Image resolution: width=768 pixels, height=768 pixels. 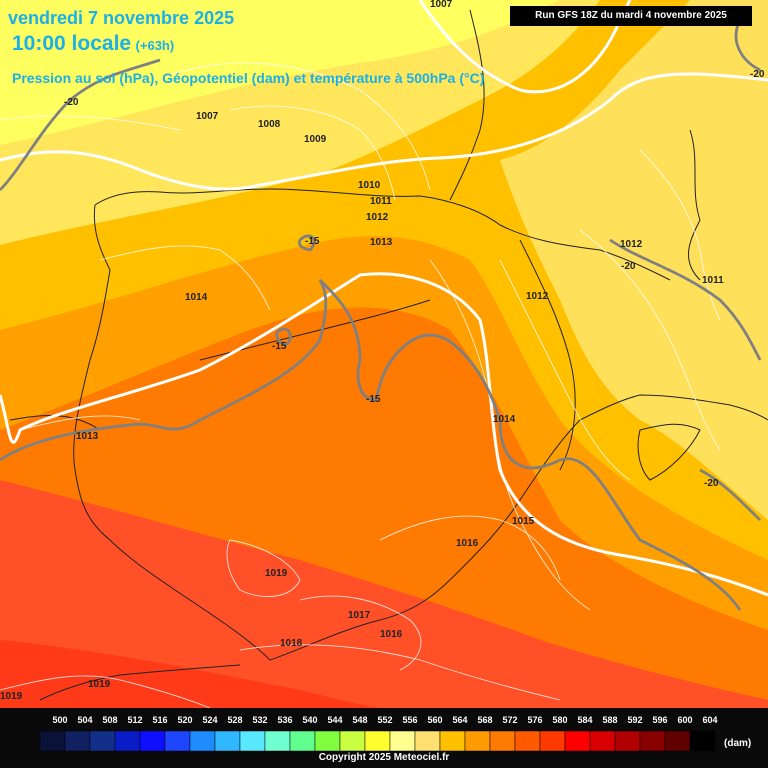 What do you see at coordinates (334, 720) in the screenshot?
I see `legend-tick-label: 544` at bounding box center [334, 720].